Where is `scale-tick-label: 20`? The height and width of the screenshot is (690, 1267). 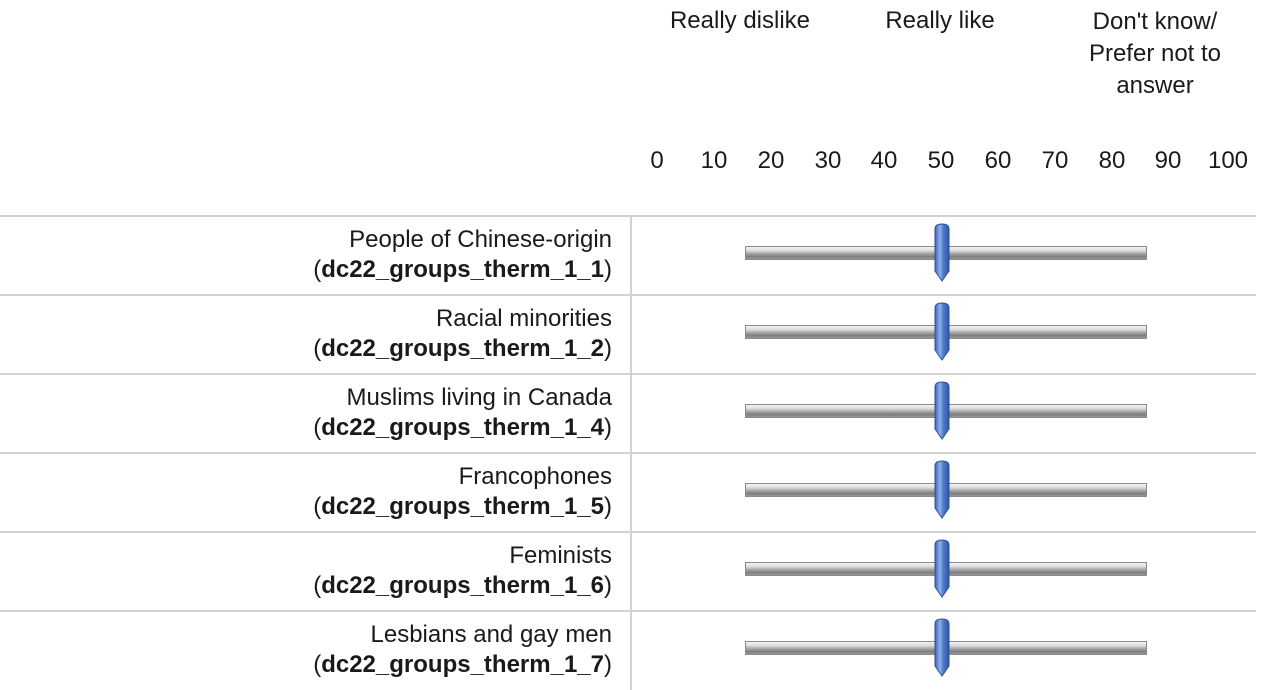 scale-tick-label: 20 is located at coordinates (771, 160).